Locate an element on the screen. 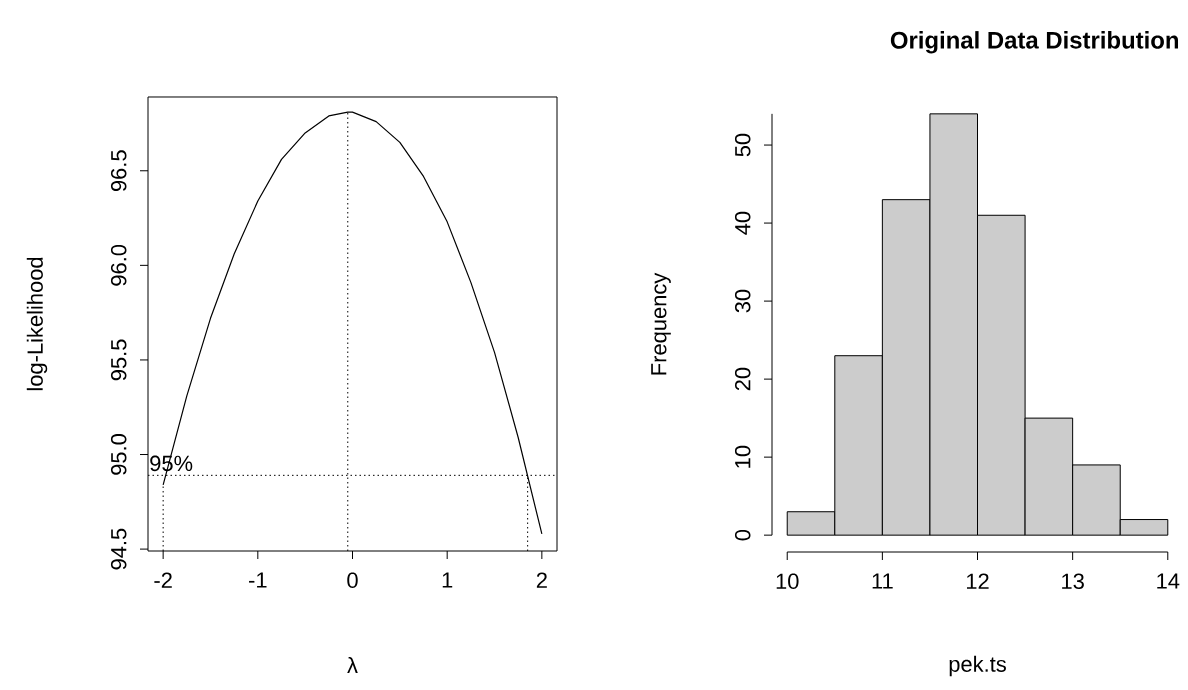  y-tick-label: 50 is located at coordinates (742, 145).